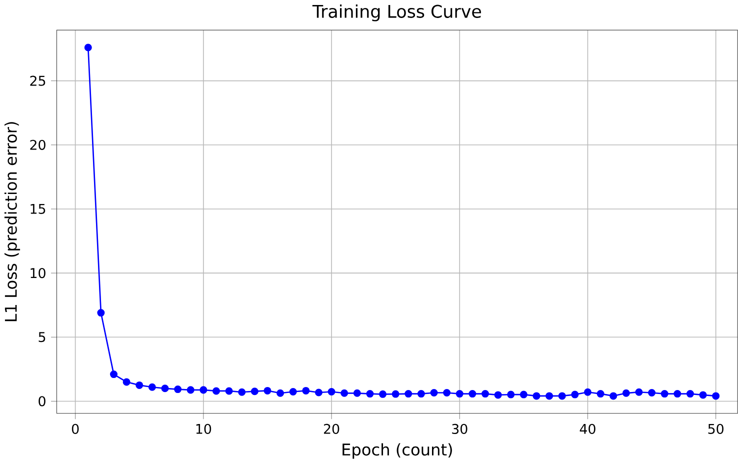  I want to click on y-tick-label: 20, so click(38, 145).